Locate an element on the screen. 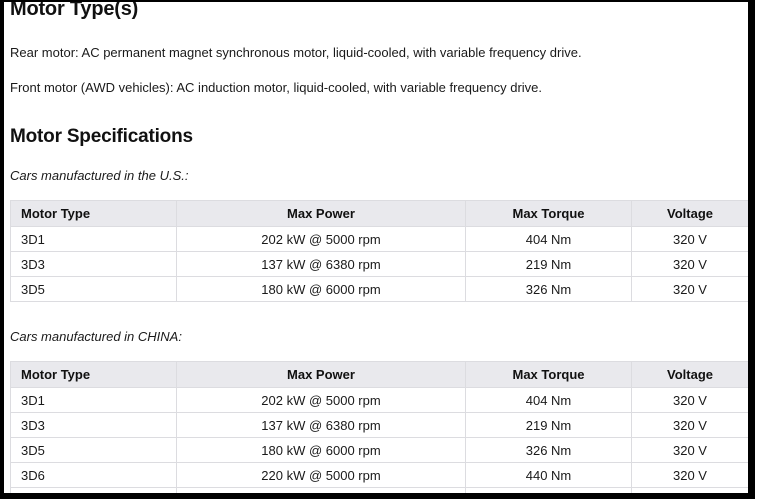 This screenshot has height=502, width=768. table-row: 3D7 194 kW @ 5400 rpm 340 Nm 320 V is located at coordinates (379, 490).